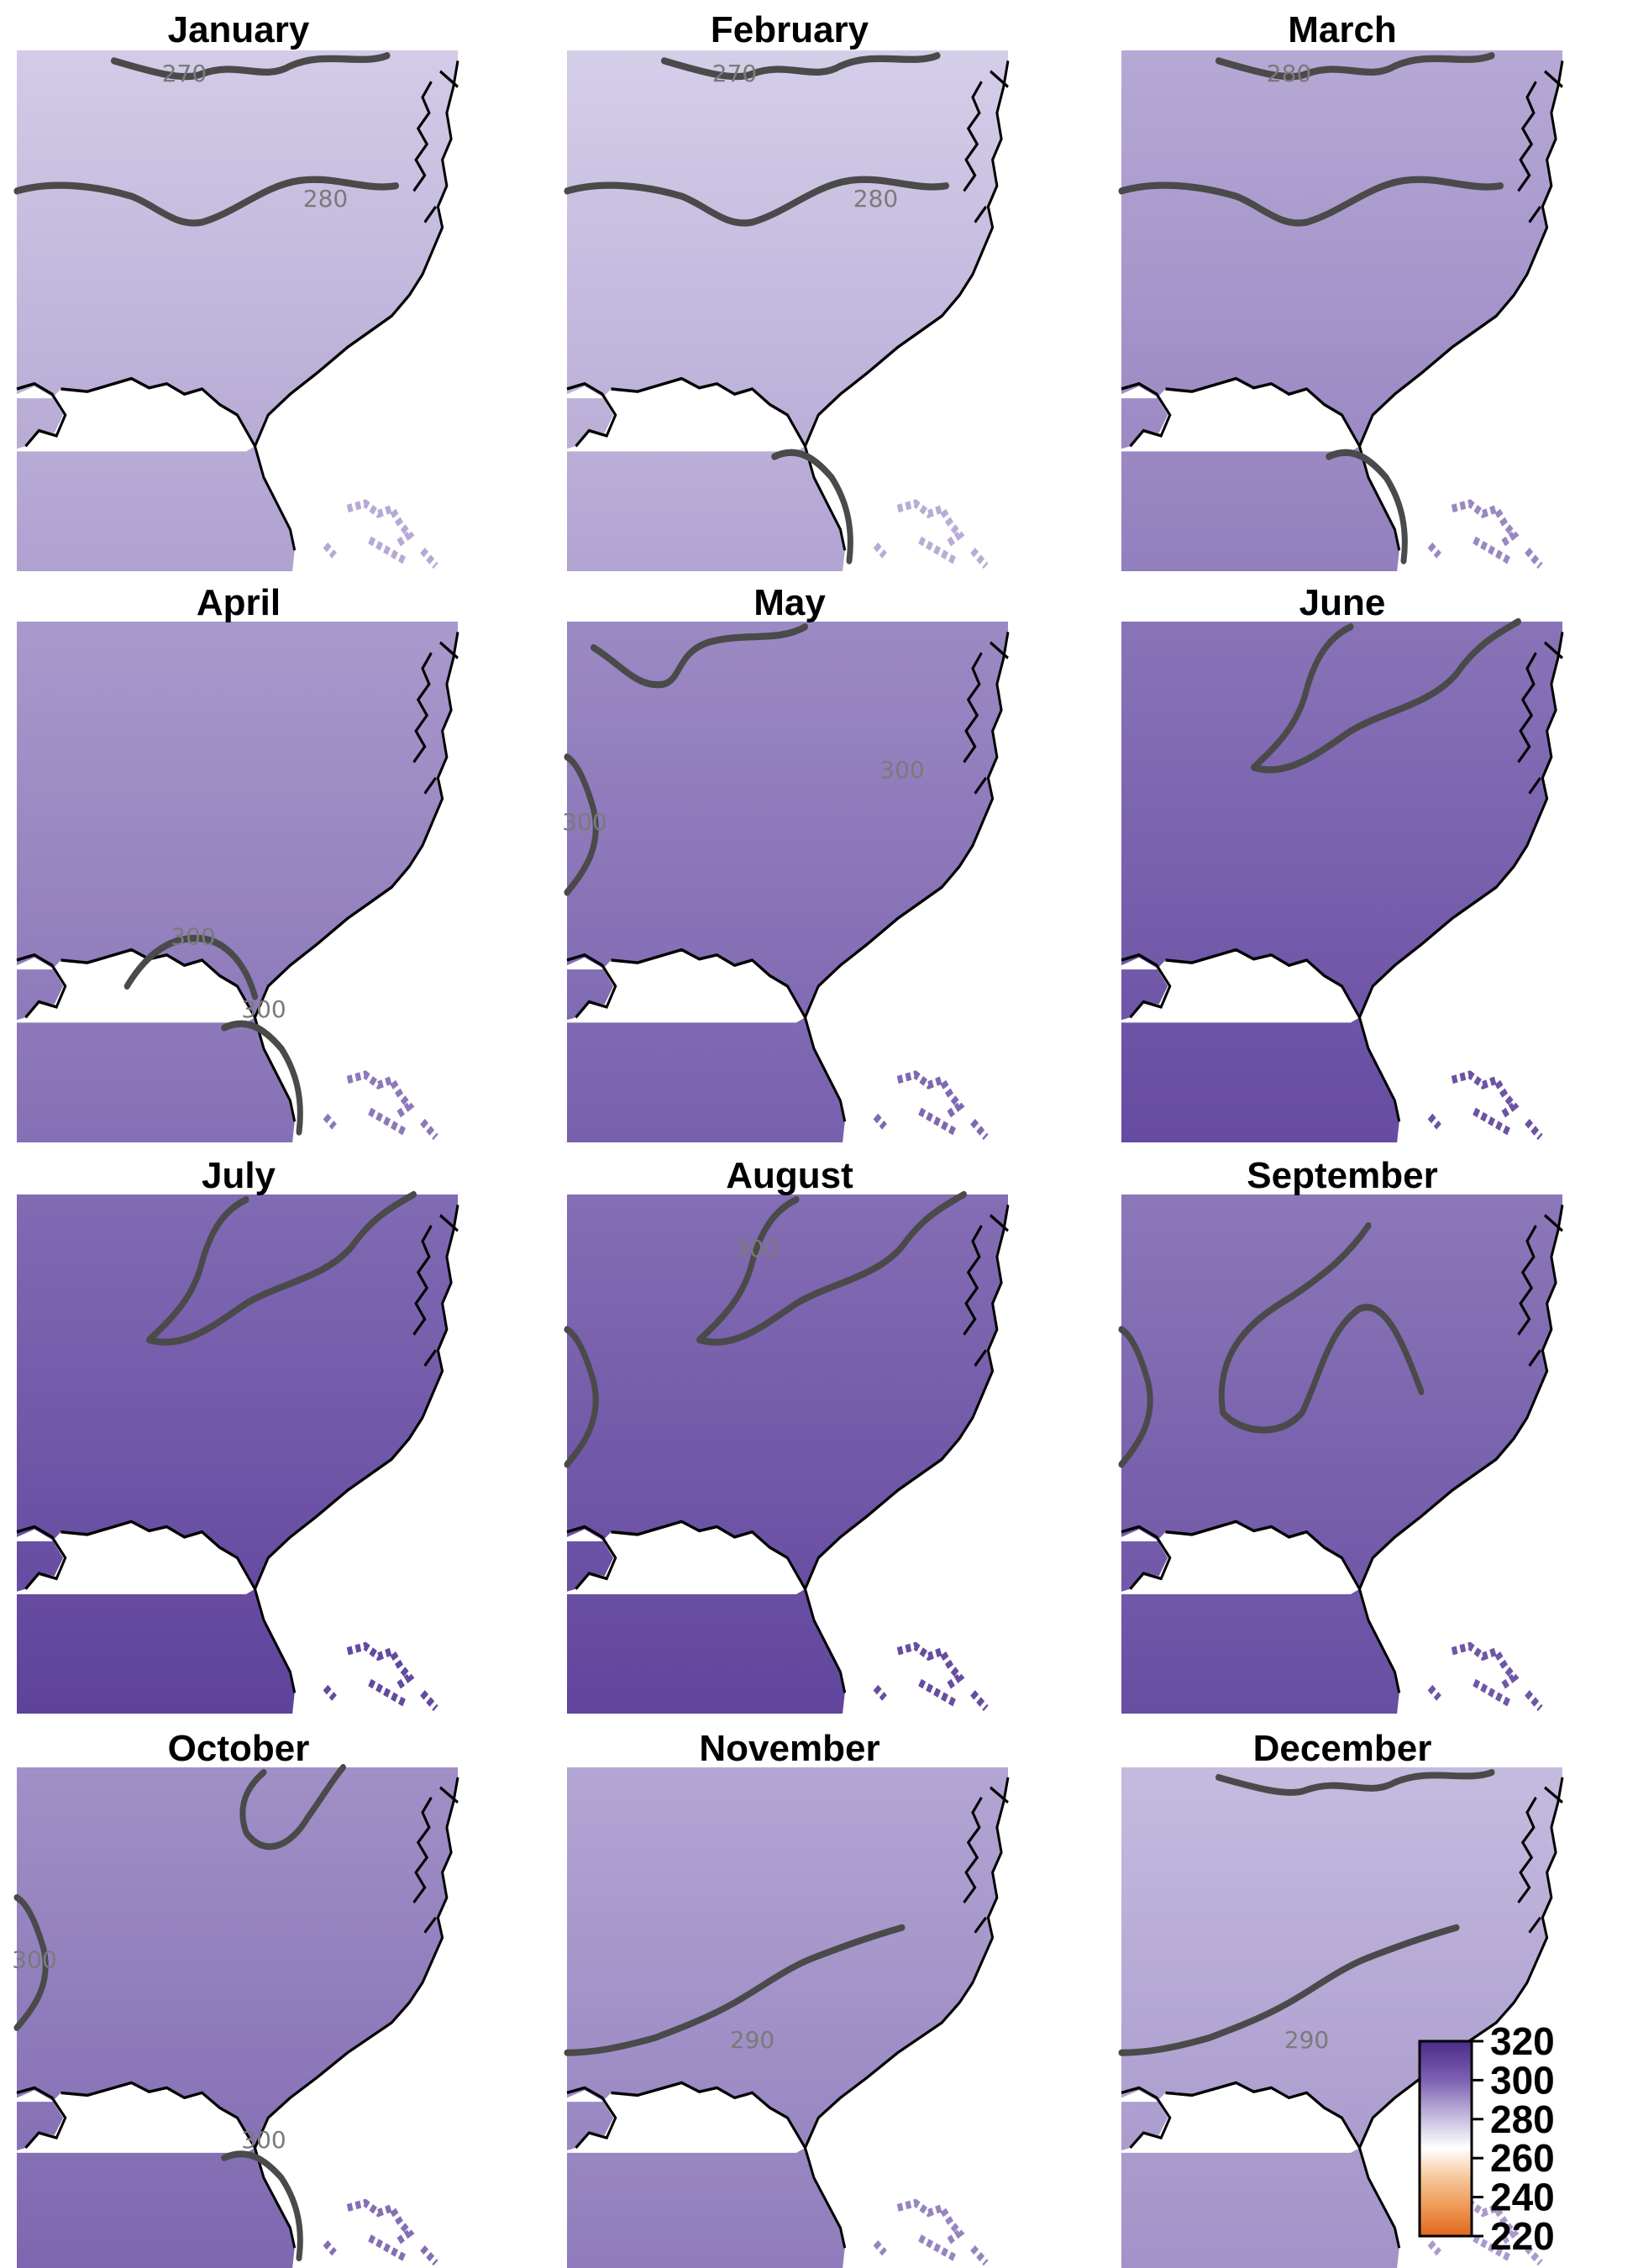 This screenshot has width=1638, height=2268. Describe the element at coordinates (1522, 2236) in the screenshot. I see `colorbar-tick-label: 220` at that location.